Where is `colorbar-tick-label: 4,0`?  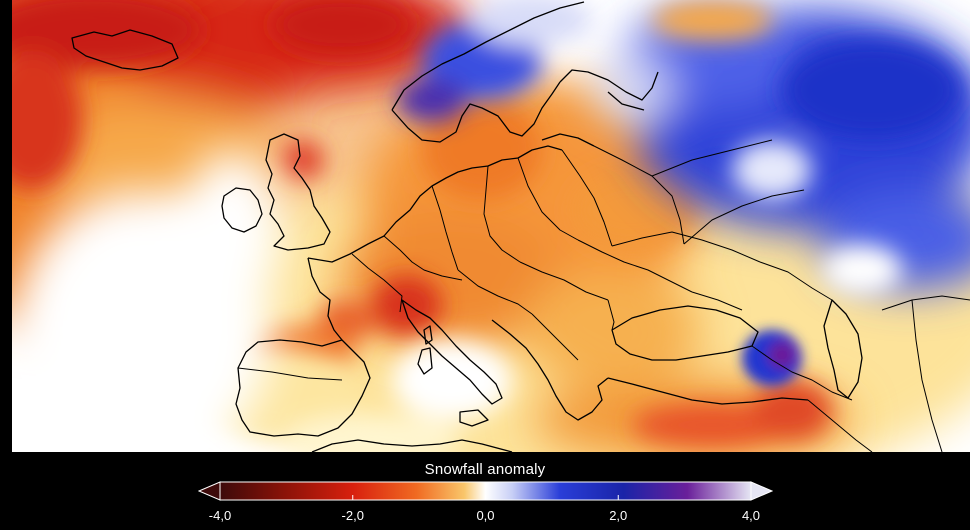
colorbar-tick-label: 4,0 is located at coordinates (751, 515).